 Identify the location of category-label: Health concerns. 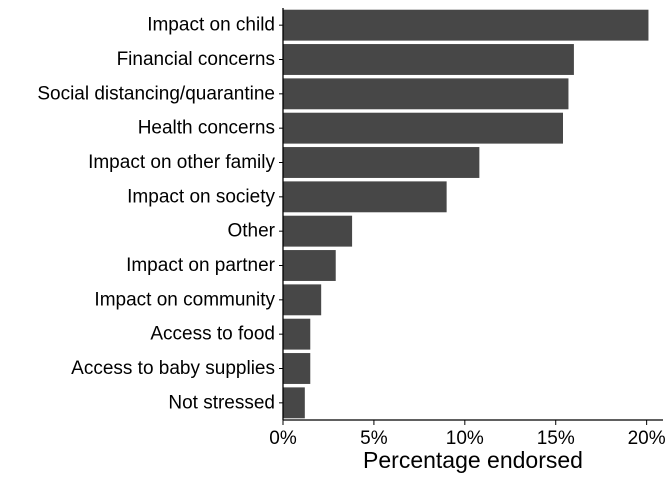
(206, 128).